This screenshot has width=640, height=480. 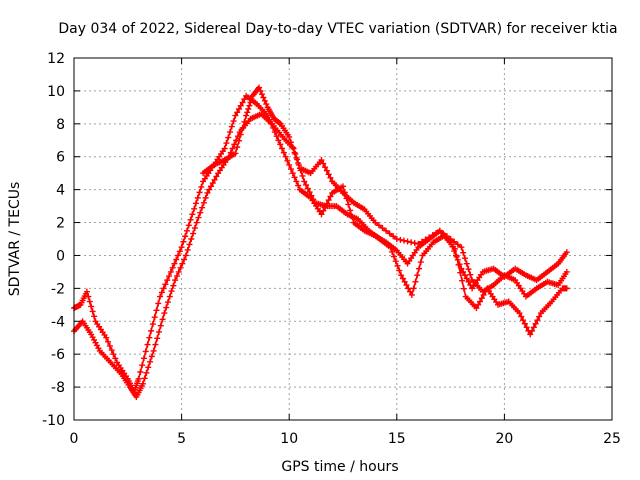 What do you see at coordinates (58, 388) in the screenshot?
I see `y-tick-label: -8` at bounding box center [58, 388].